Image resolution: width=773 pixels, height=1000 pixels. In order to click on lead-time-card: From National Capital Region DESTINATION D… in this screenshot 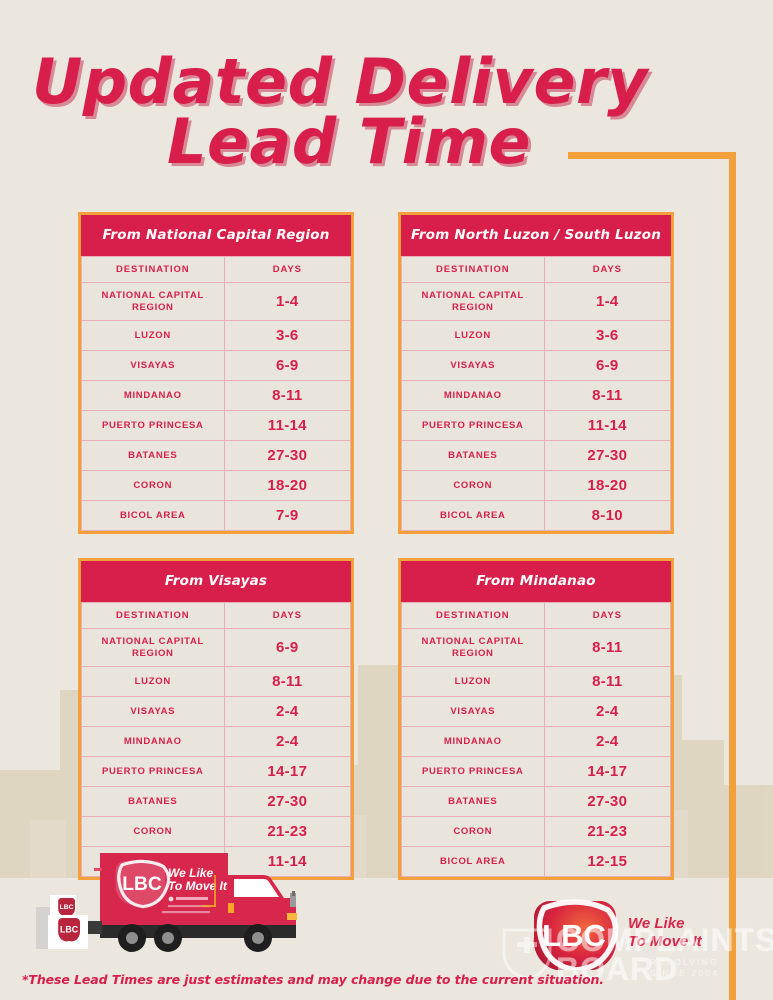, I will do `click(216, 373)`.